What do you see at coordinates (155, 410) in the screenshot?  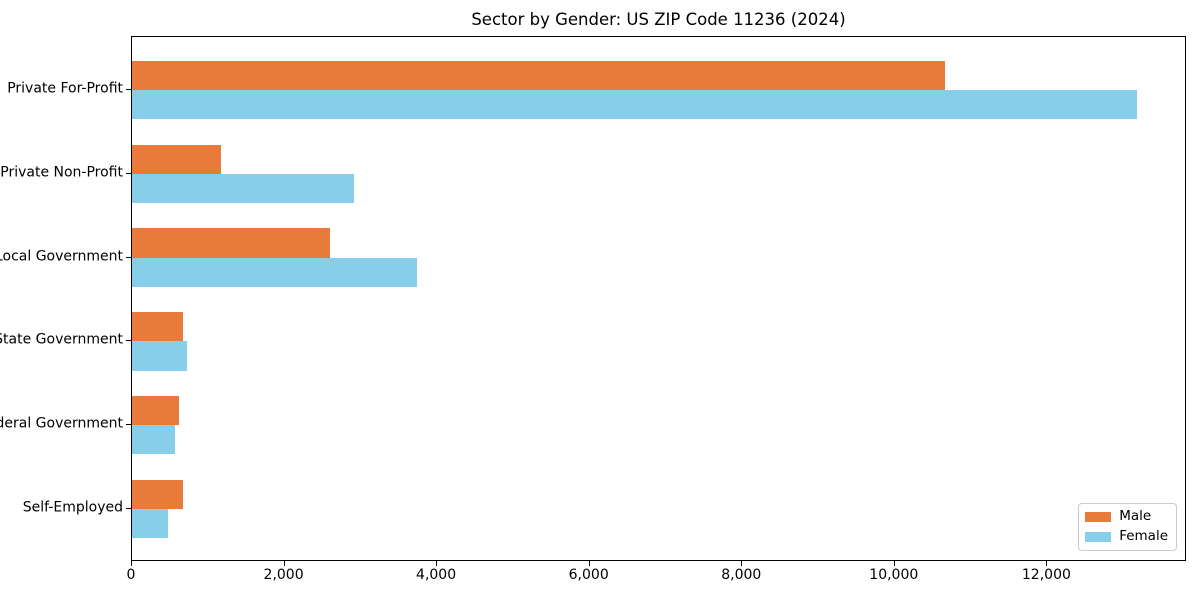 I see `bar-male-federal-government` at bounding box center [155, 410].